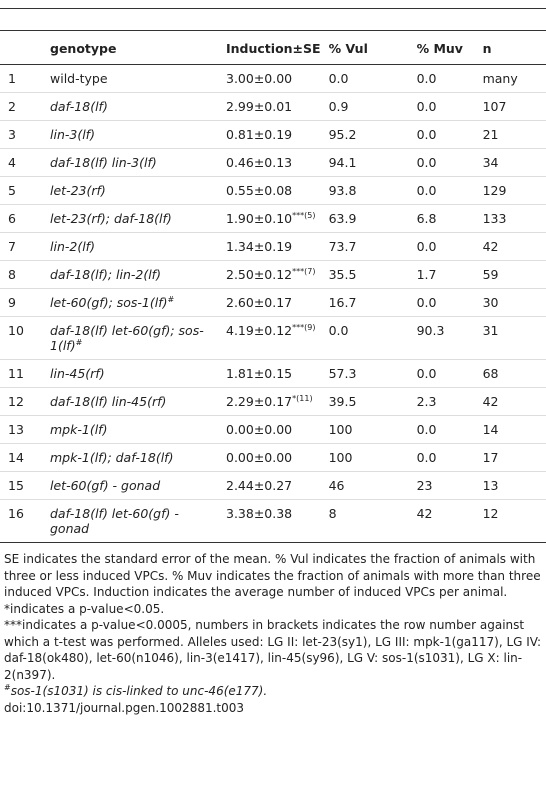 This screenshot has height=800, width=546. I want to click on genotype: mpk-1(lf); daf-18(lf), so click(112, 457).